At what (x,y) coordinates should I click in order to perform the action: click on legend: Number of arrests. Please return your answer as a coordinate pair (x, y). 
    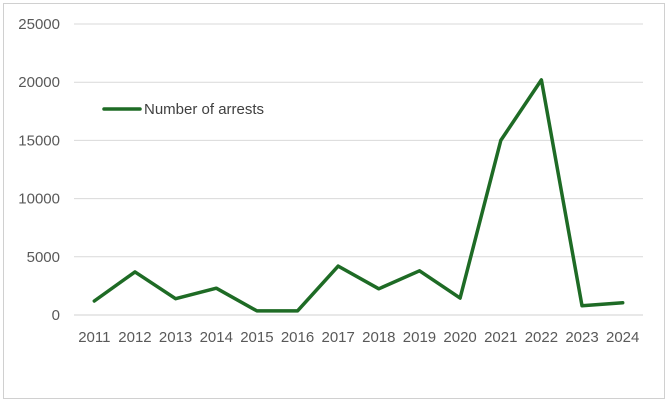
    Looking at the image, I should click on (183, 109).